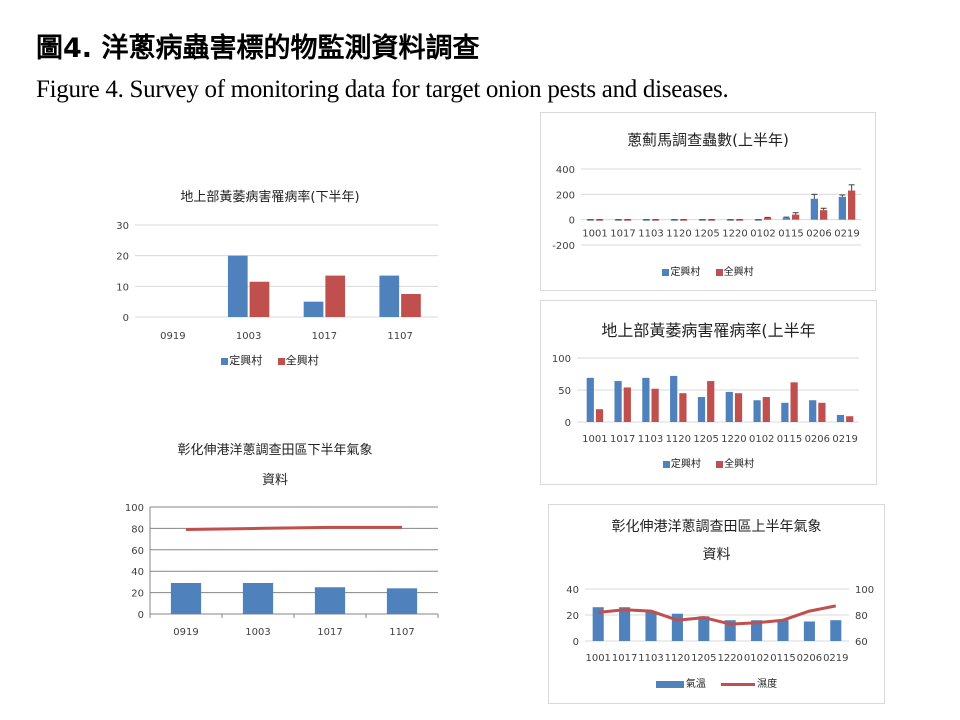 The height and width of the screenshot is (720, 960). I want to click on legend-label: 氣溫, so click(695, 684).